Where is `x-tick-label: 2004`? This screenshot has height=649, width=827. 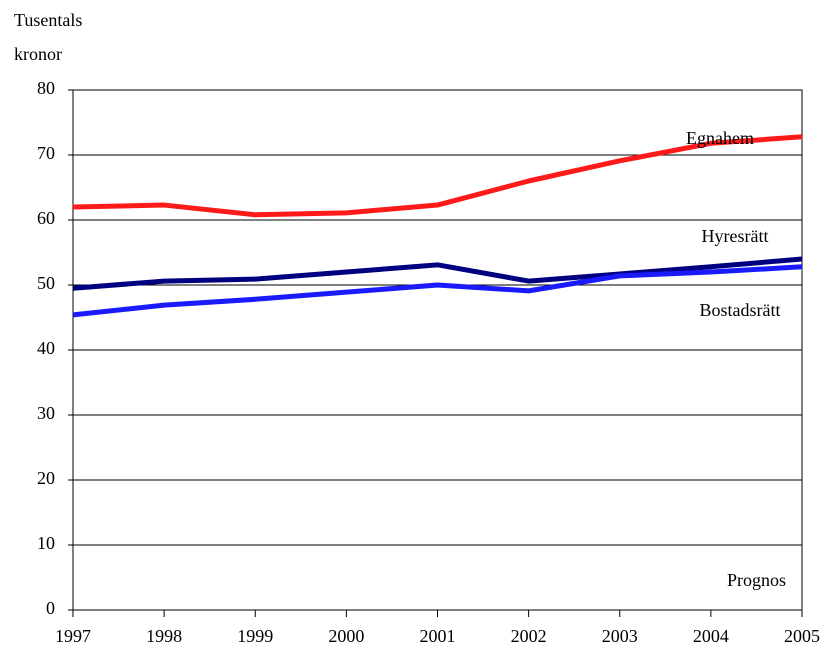
x-tick-label: 2004 is located at coordinates (711, 636).